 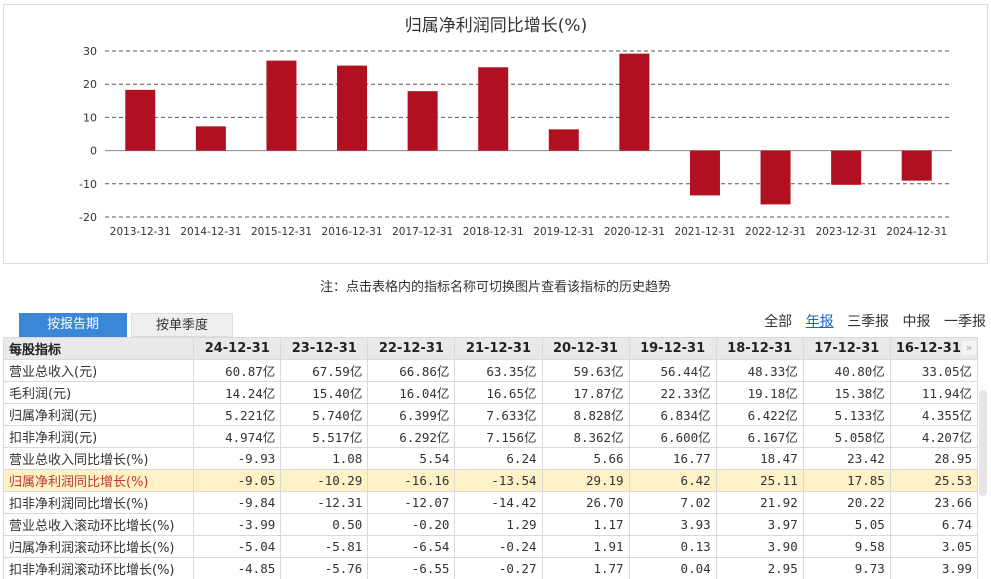 What do you see at coordinates (819, 322) in the screenshot?
I see `period-link-annual: 年报` at bounding box center [819, 322].